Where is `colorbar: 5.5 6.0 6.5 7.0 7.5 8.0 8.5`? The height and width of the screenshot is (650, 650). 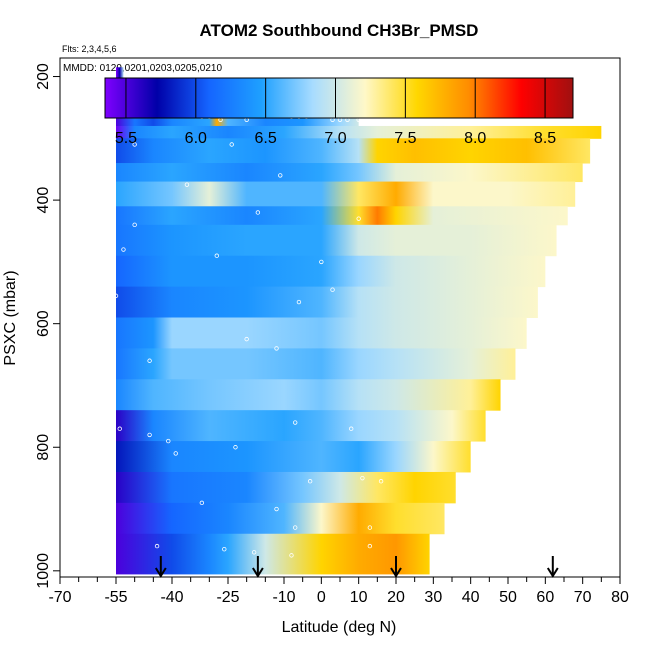
colorbar: 5.5 6.0 6.5 7.0 7.5 8.0 8.5 is located at coordinates (339, 112).